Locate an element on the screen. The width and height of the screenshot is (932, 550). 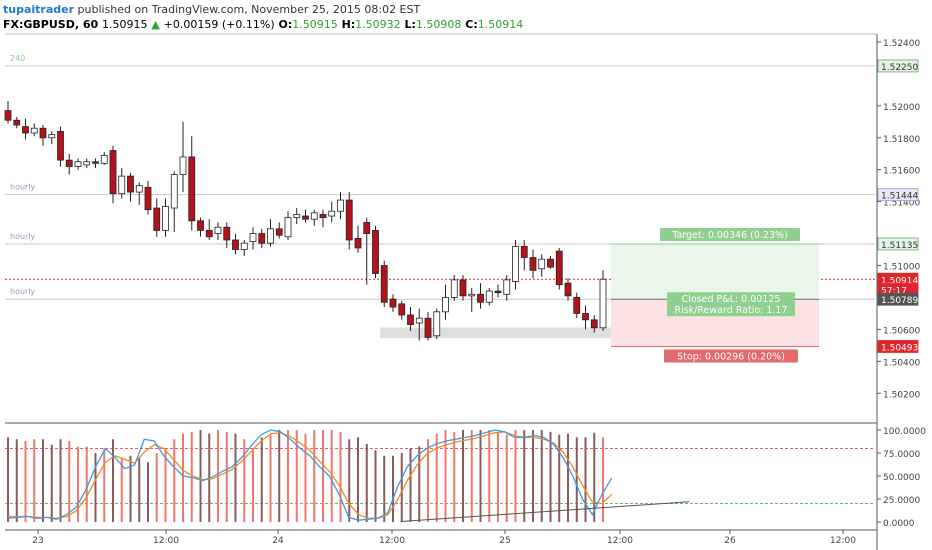
price-tag-text: 1.50789 is located at coordinates (899, 301).